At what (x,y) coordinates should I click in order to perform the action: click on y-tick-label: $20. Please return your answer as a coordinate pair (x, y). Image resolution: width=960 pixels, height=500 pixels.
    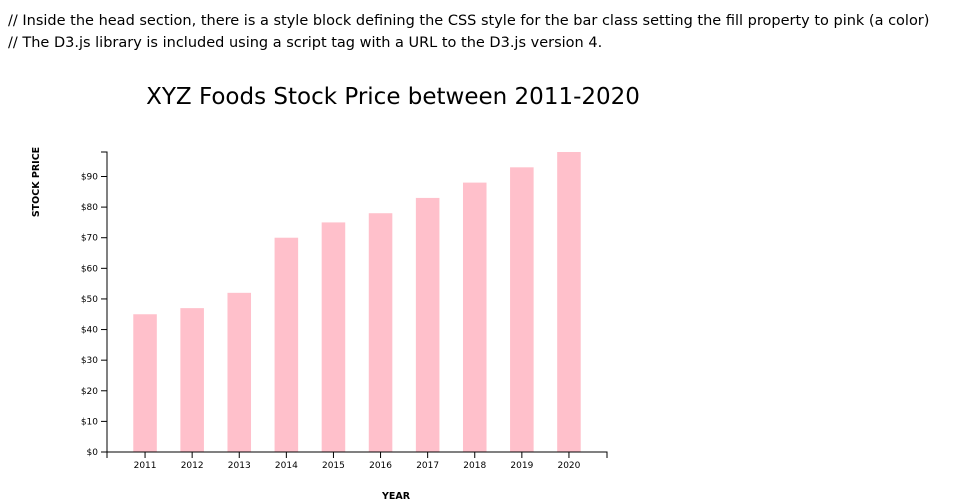
    Looking at the image, I should click on (89, 392).